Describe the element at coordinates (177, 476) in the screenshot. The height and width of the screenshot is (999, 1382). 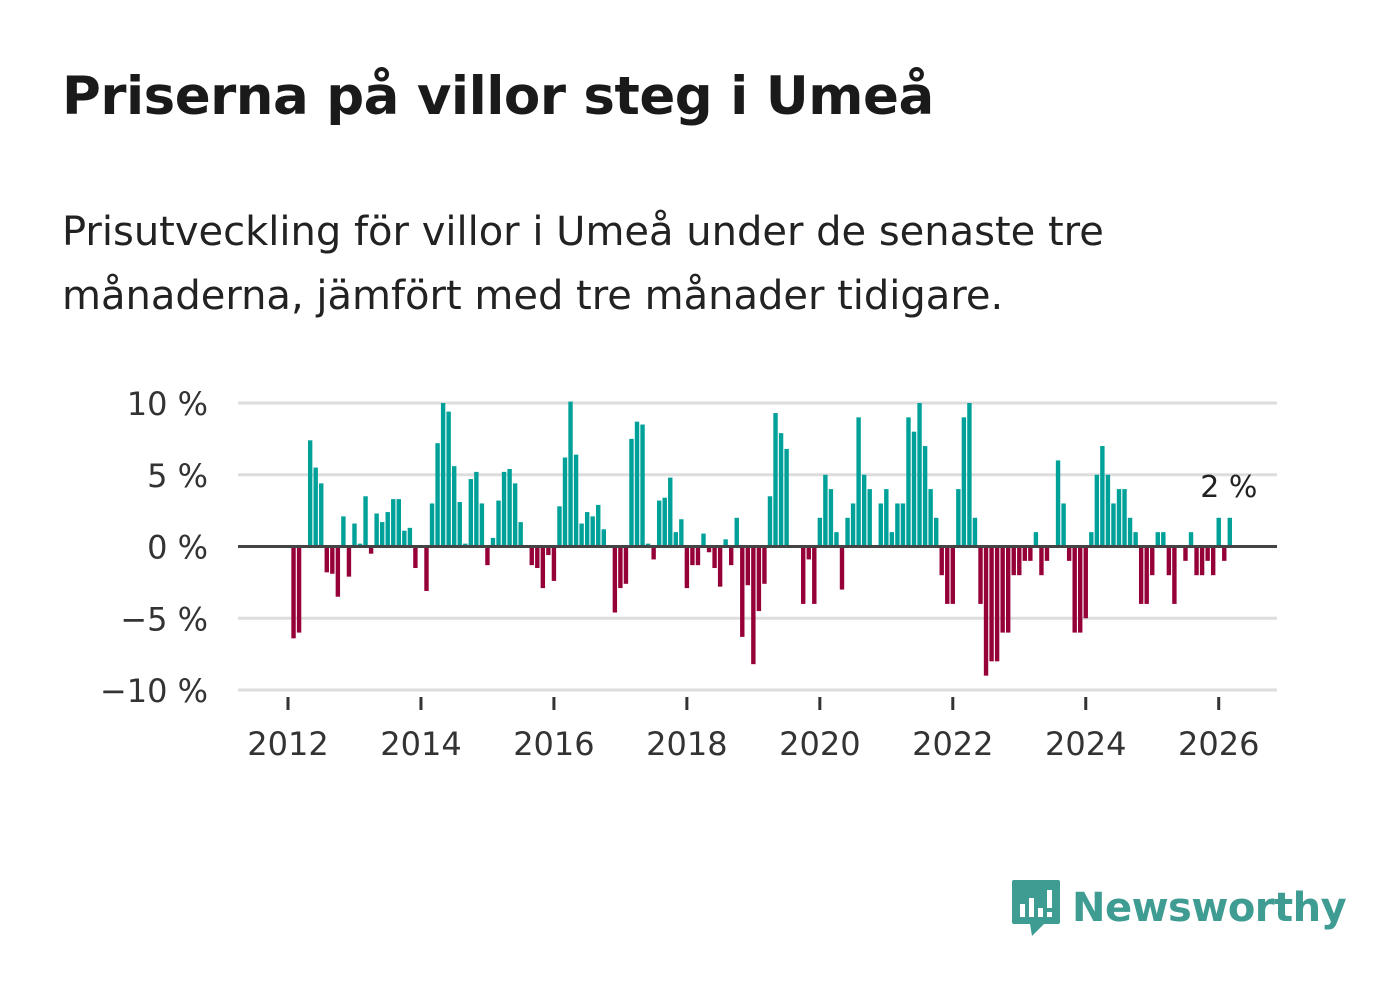
I see `y-tick-label: 5 %` at that location.